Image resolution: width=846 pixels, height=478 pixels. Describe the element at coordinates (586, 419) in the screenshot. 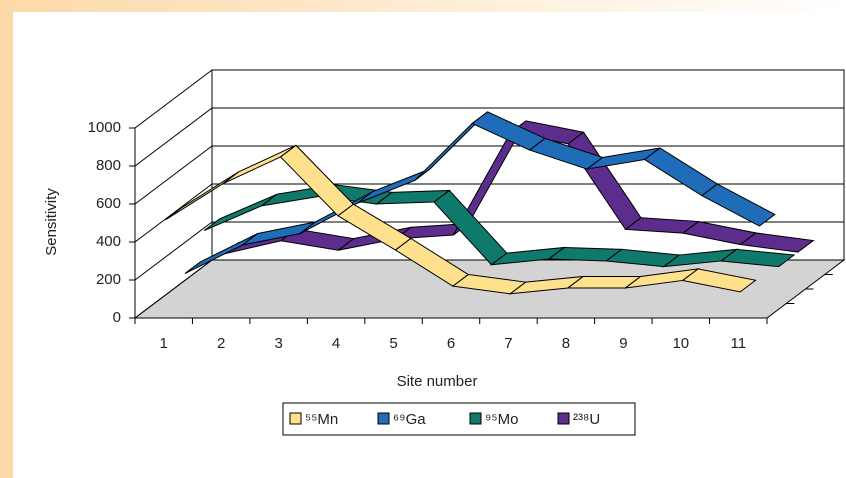

I see `legend-label: ²³⁸U` at that location.